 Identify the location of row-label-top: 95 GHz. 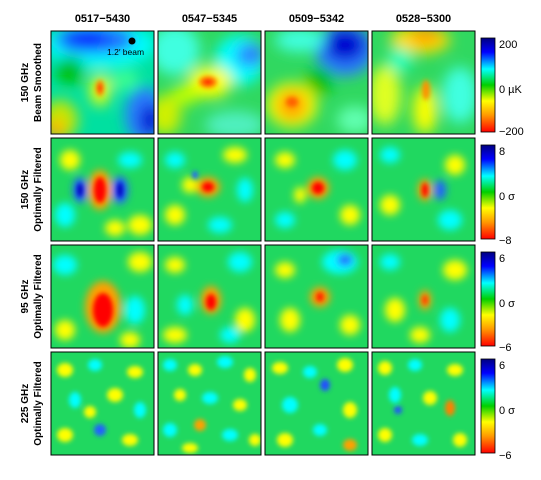
(25, 297).